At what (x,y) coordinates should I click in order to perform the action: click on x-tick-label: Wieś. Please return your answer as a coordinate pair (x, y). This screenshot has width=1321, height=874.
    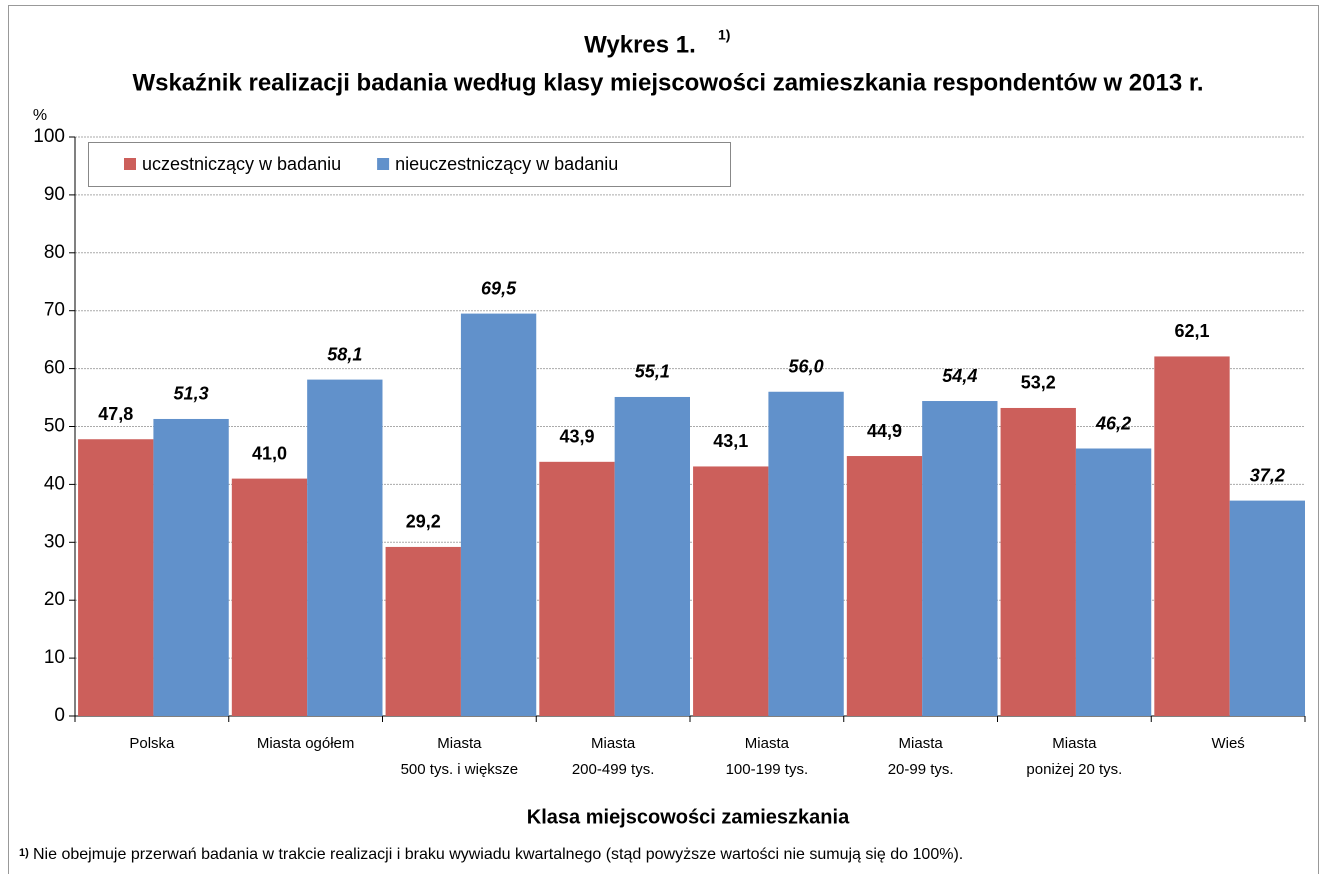
    Looking at the image, I should click on (1227, 743).